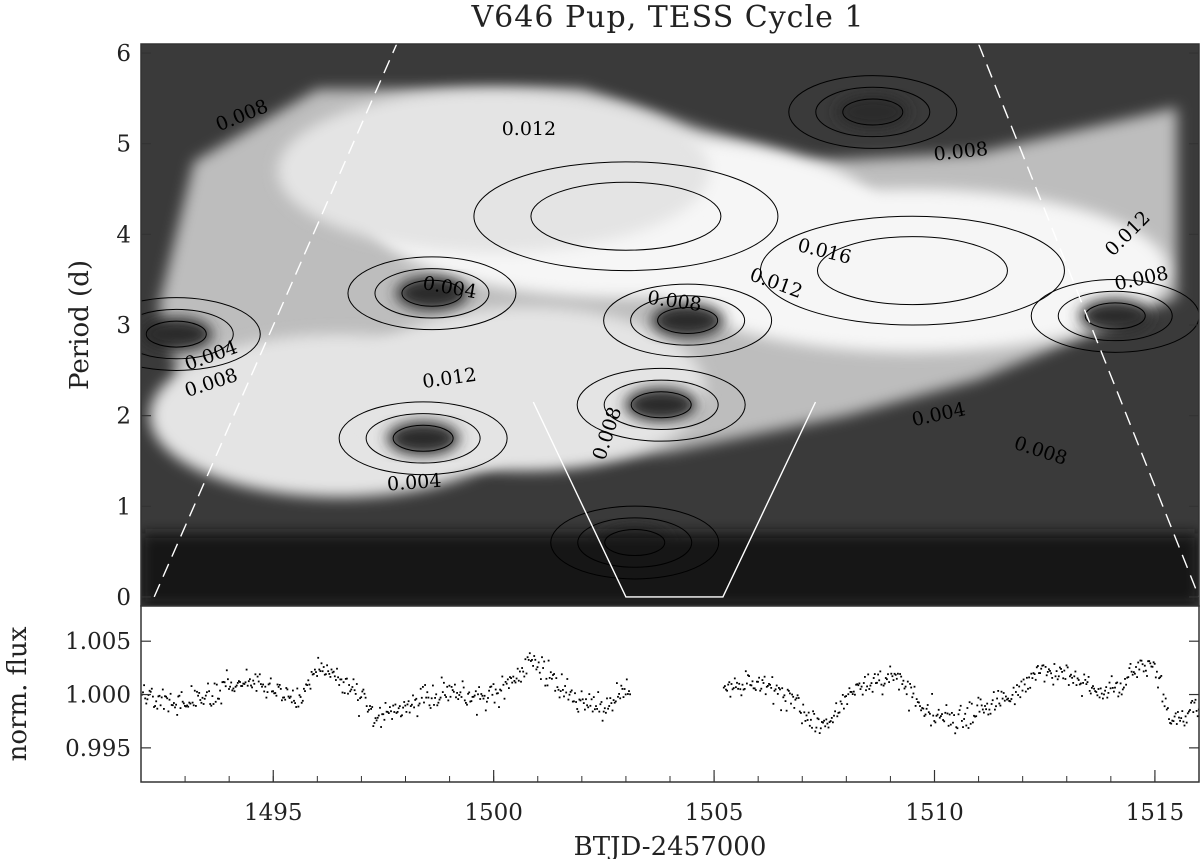 Image resolution: width=1200 pixels, height=859 pixels. Describe the element at coordinates (529, 129) in the screenshot. I see `contour-label: 0.012` at that location.